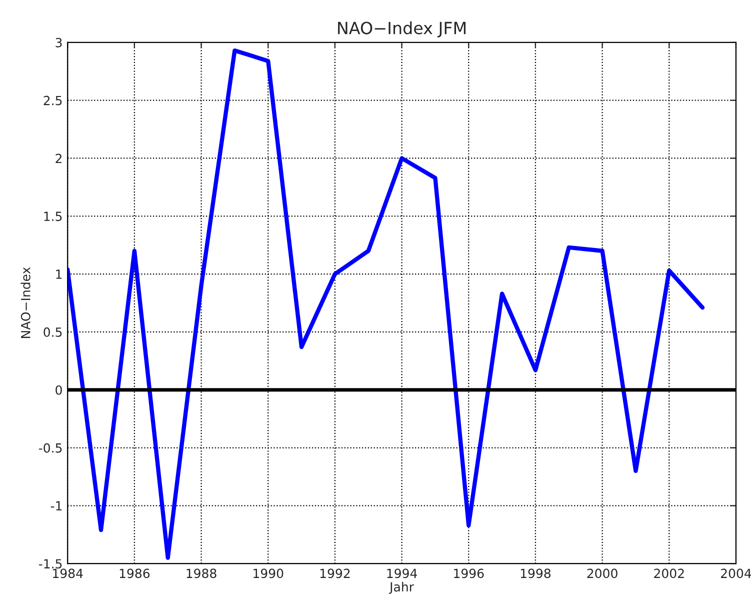 The image size is (751, 606). I want to click on x-tick-label: 2002, so click(669, 573).